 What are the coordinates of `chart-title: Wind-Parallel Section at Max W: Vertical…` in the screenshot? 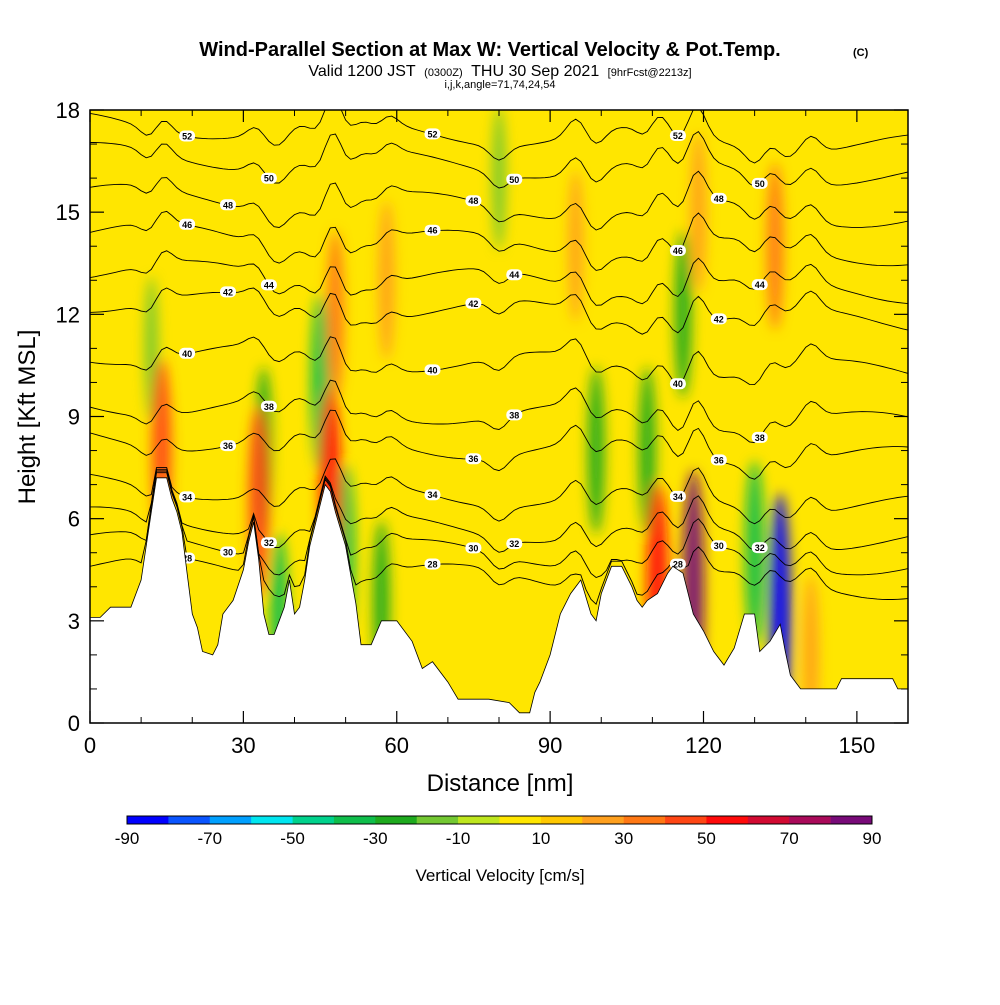 It's located at (489, 50).